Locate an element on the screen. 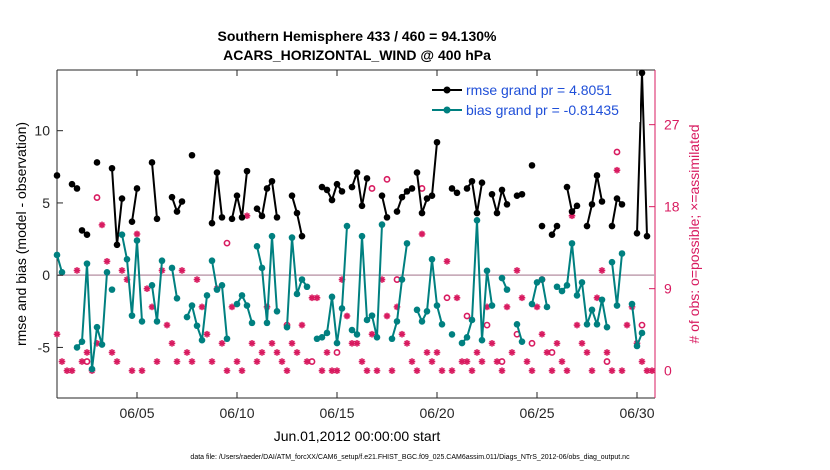  bias-line-segment is located at coordinates (244, 309).